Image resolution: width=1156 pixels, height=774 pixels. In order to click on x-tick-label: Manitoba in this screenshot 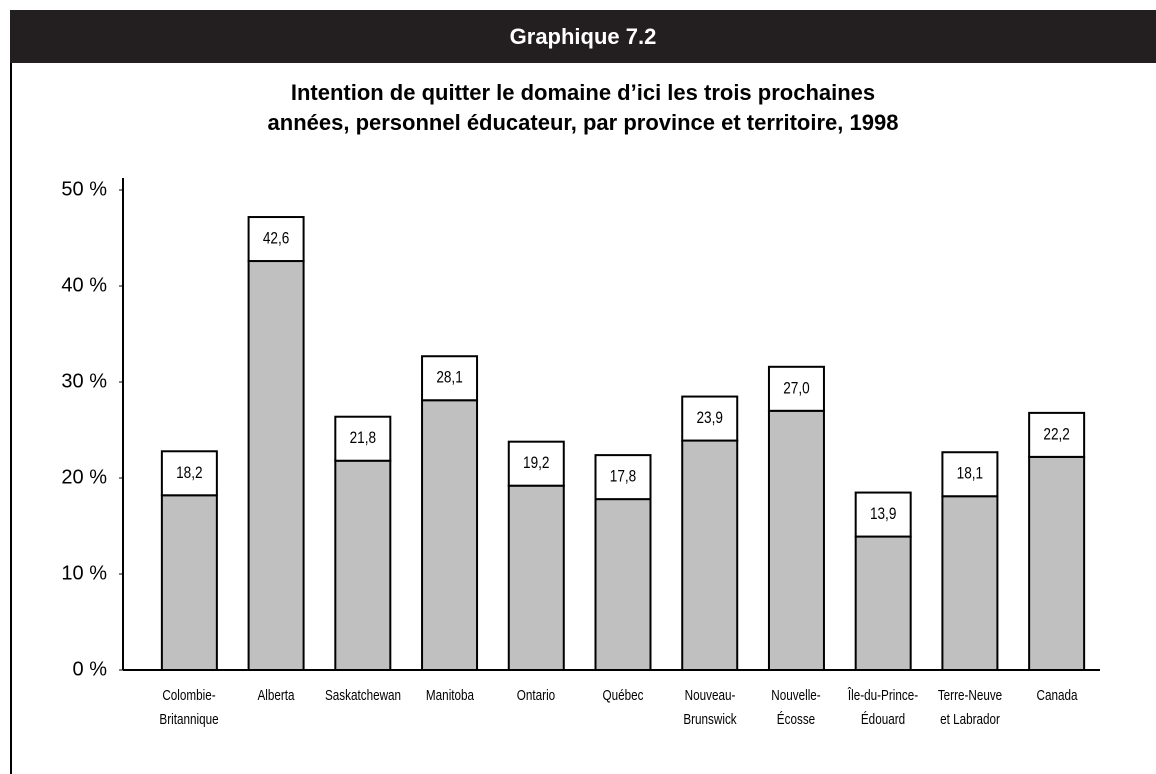, I will do `click(449, 695)`.